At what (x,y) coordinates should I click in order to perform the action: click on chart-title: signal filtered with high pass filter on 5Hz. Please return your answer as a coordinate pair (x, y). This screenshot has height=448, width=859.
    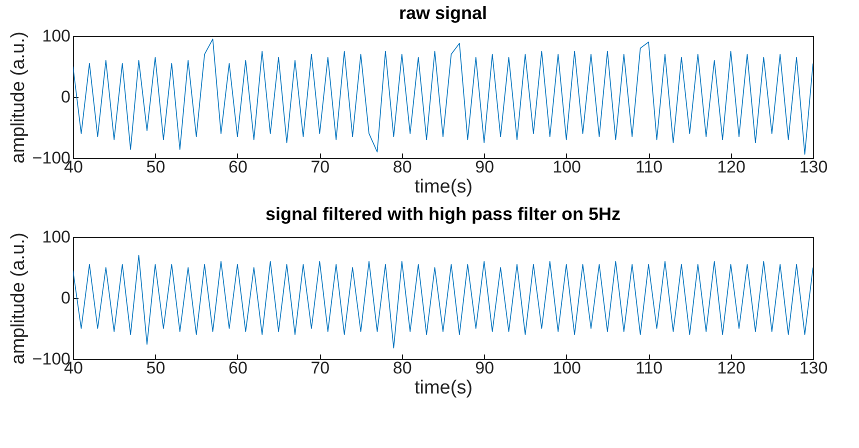
    Looking at the image, I should click on (443, 214).